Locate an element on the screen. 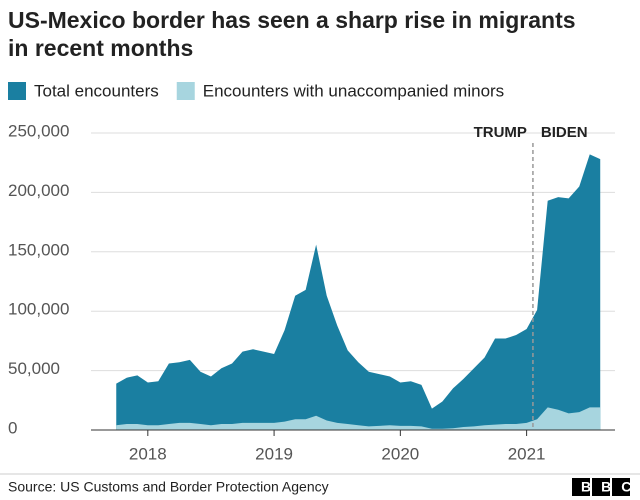 The width and height of the screenshot is (640, 500). y-tick-label: 100,000 is located at coordinates (38, 309).